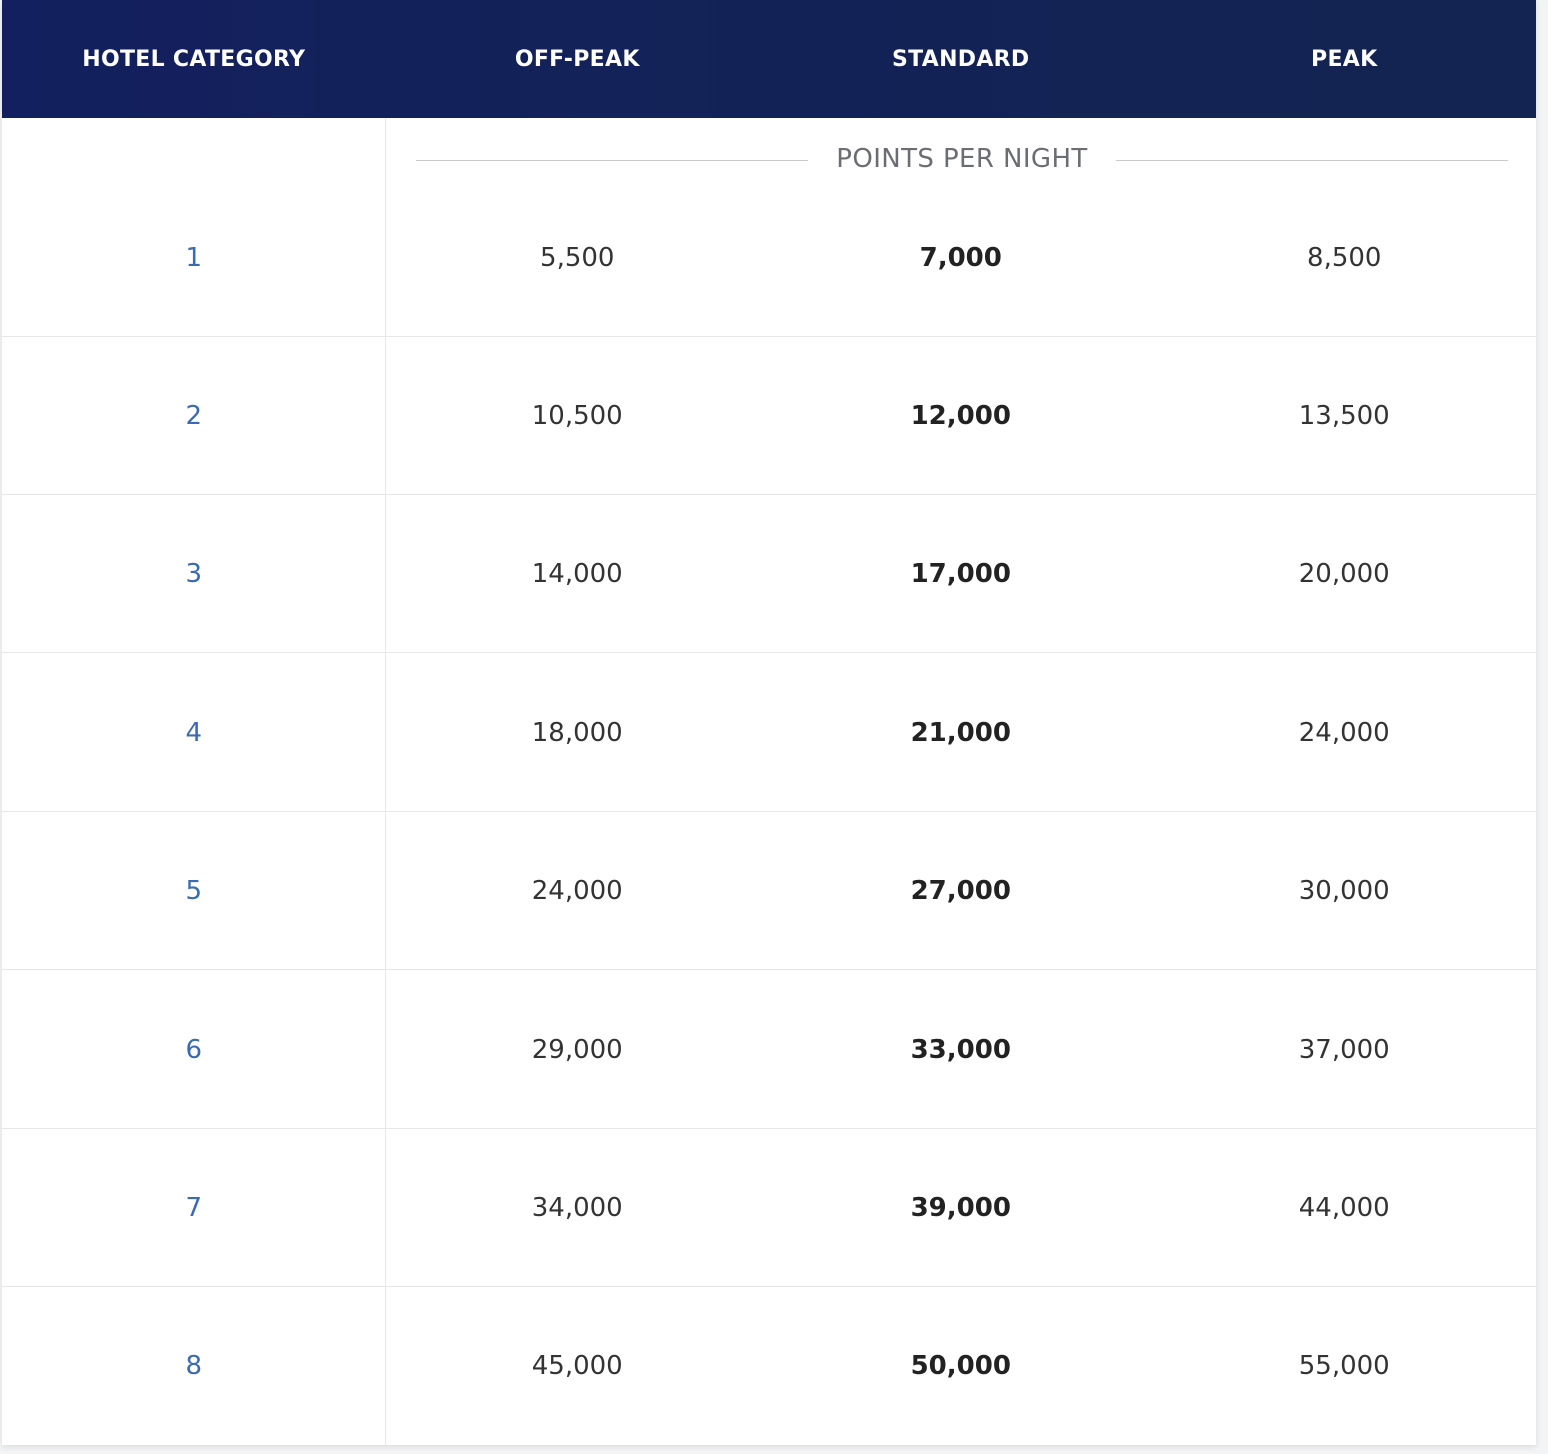  Describe the element at coordinates (1344, 1208) in the screenshot. I see `peak-cell: 44,000` at that location.